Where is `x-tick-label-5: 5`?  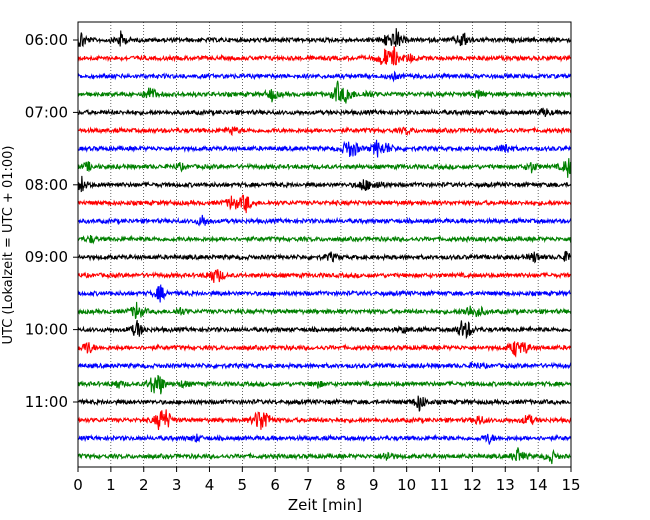
x-tick-label-5: 5 is located at coordinates (243, 485).